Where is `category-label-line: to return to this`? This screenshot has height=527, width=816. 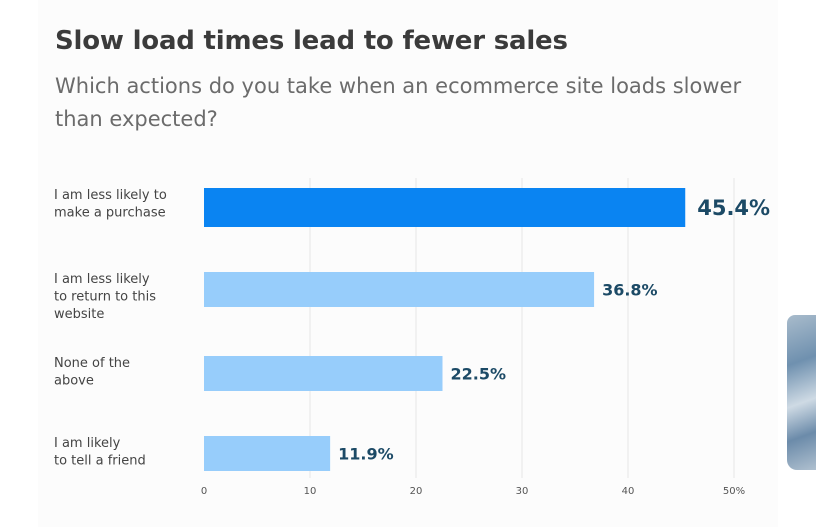 category-label-line: to return to this is located at coordinates (105, 297).